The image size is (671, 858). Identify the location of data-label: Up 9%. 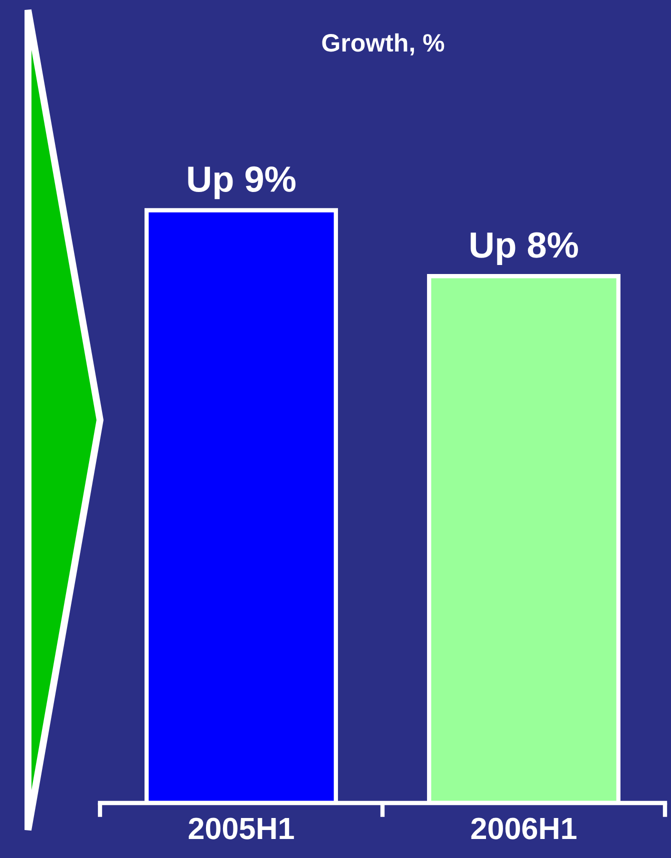
(242, 183).